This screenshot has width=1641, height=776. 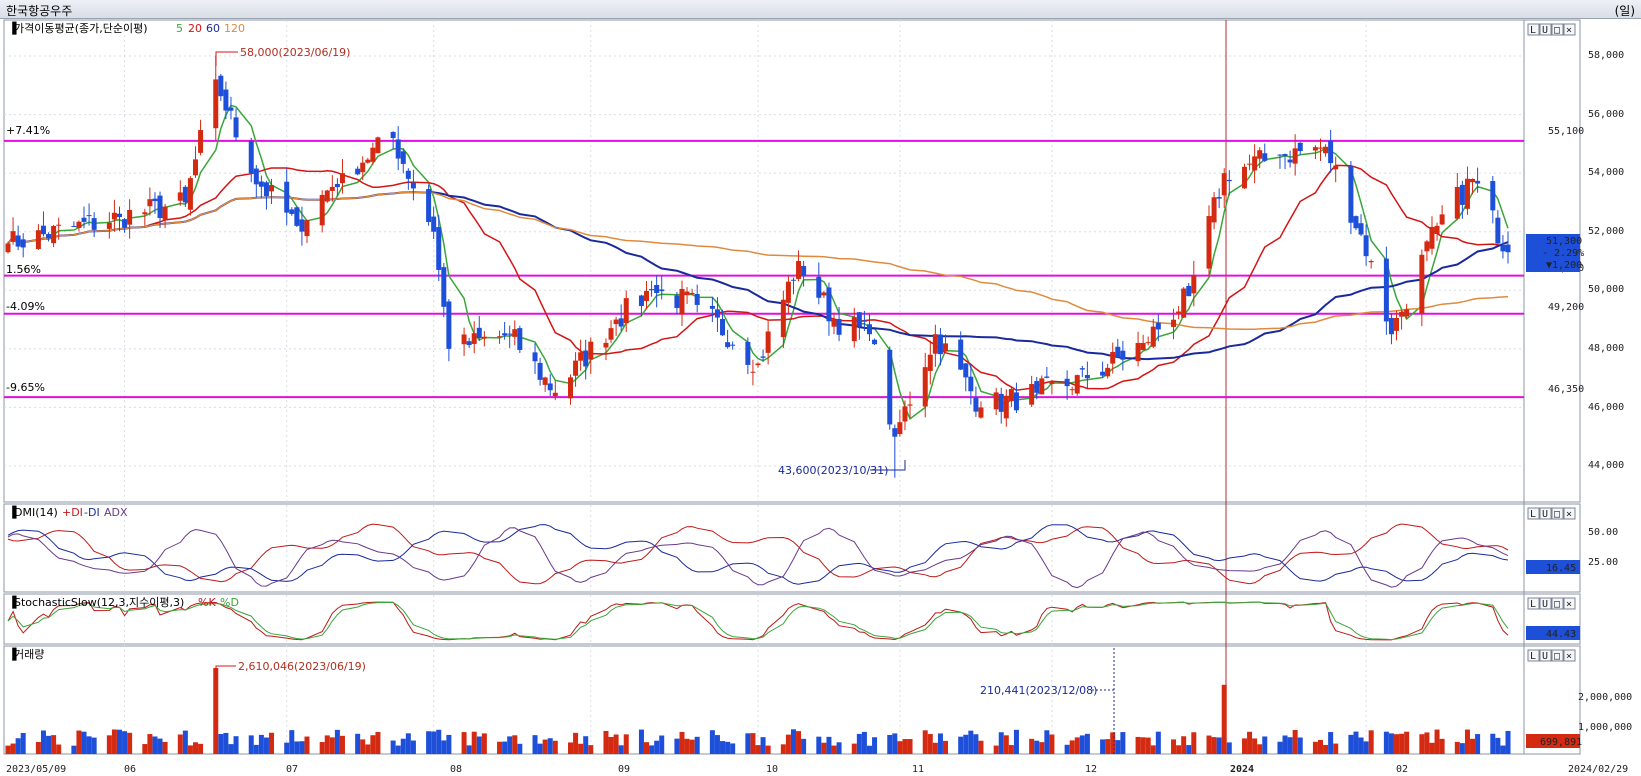 I want to click on volume-mid-note: 210,441(2023/12/08), so click(x=1038, y=690).